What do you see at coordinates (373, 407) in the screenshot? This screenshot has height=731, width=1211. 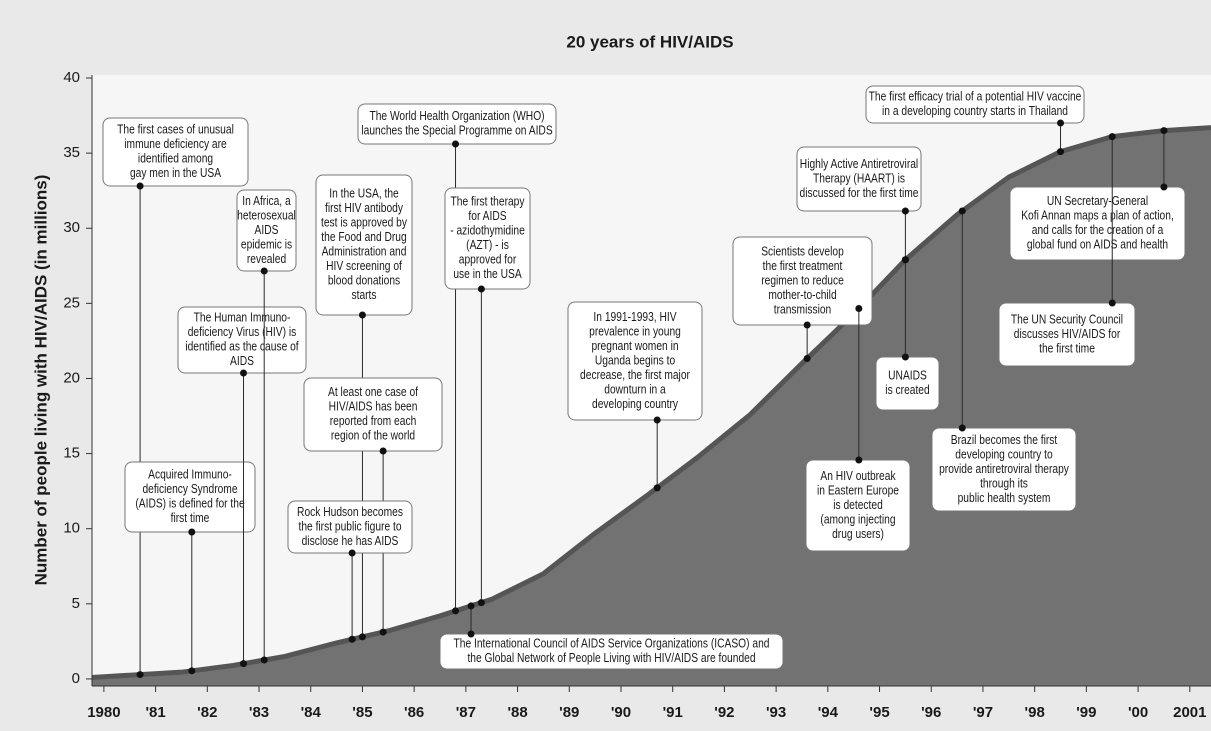 I see `annotation-text: HIV/AIDS has been` at bounding box center [373, 407].